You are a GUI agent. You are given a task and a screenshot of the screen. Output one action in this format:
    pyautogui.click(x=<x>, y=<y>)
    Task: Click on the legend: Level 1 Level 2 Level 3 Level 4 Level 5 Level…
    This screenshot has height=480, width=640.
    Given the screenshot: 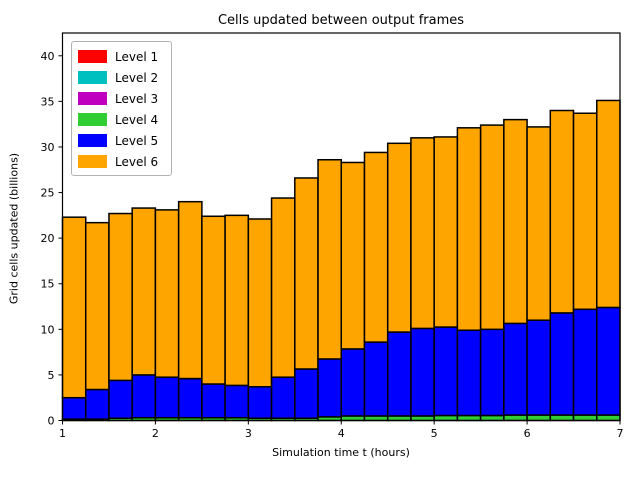 What is the action you would take?
    pyautogui.click(x=121, y=108)
    